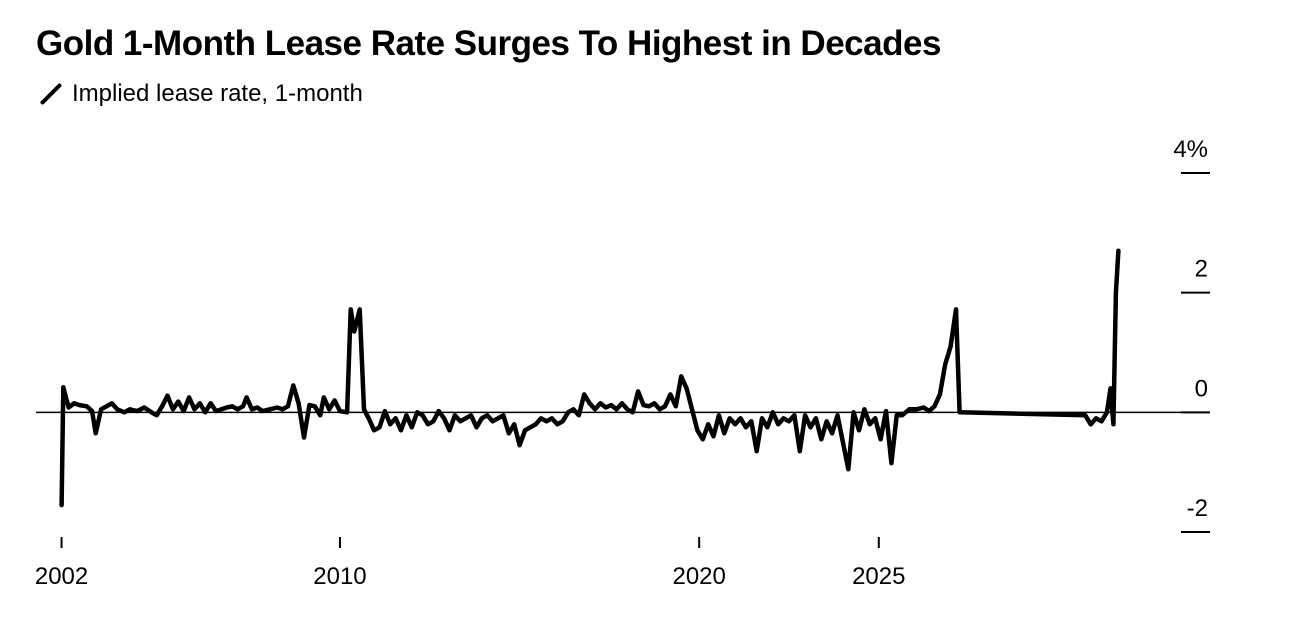  I want to click on x-tick-label: 2010, so click(339, 576).